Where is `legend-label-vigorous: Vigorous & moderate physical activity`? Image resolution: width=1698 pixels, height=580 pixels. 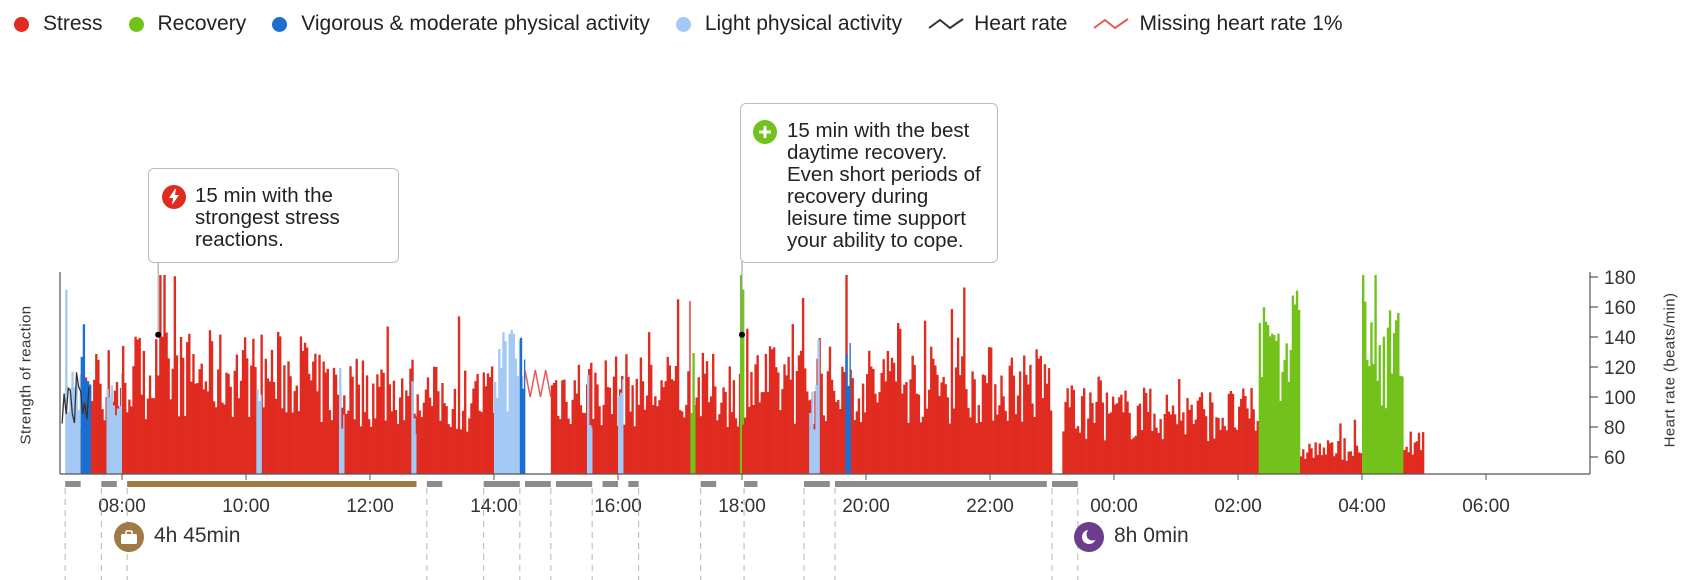
legend-label-vigorous: Vigorous & moderate physical activity is located at coordinates (475, 23).